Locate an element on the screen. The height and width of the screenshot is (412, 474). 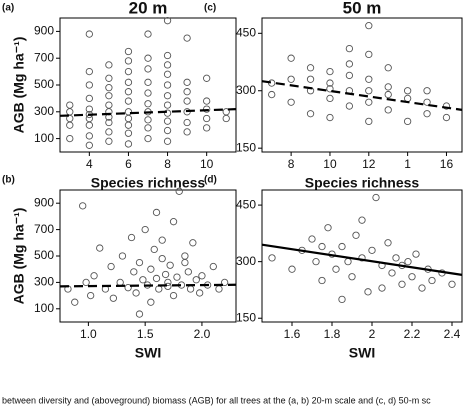
y-tick-label: 700 is located at coordinates (44, 57).